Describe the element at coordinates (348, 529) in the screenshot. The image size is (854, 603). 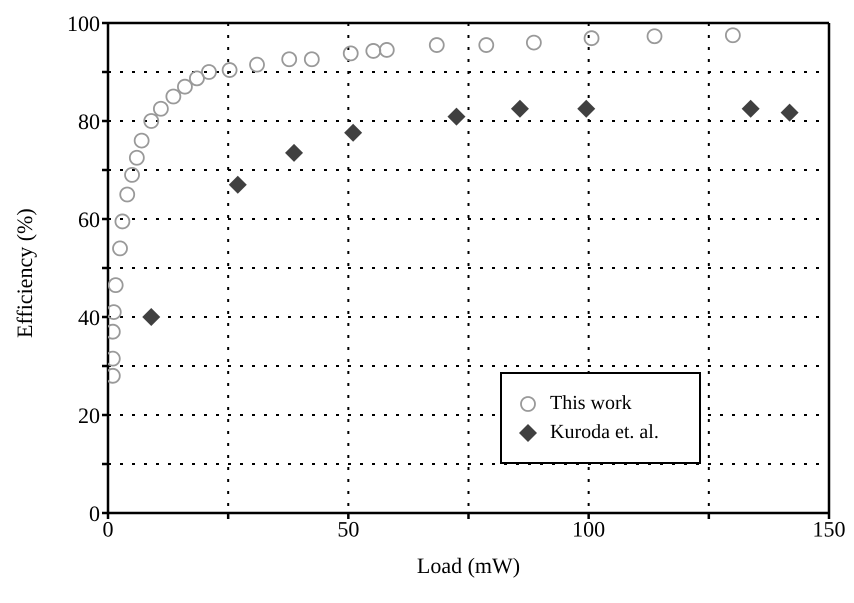
I see `x-tick-label: 50` at that location.